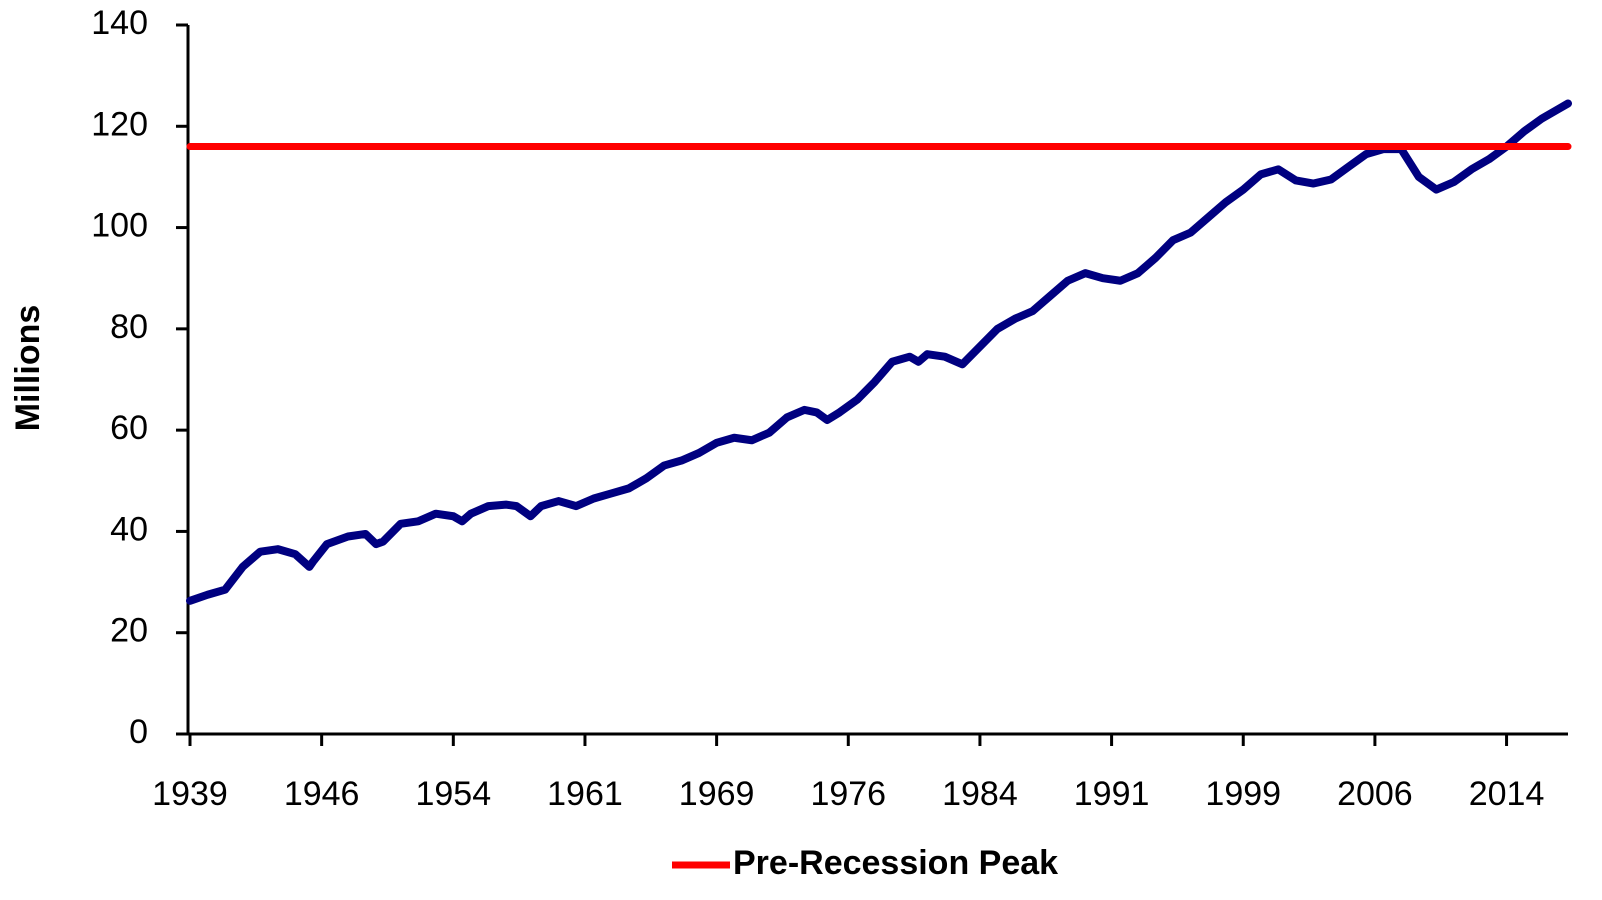  I want to click on y-tick-label: 40, so click(129, 529).